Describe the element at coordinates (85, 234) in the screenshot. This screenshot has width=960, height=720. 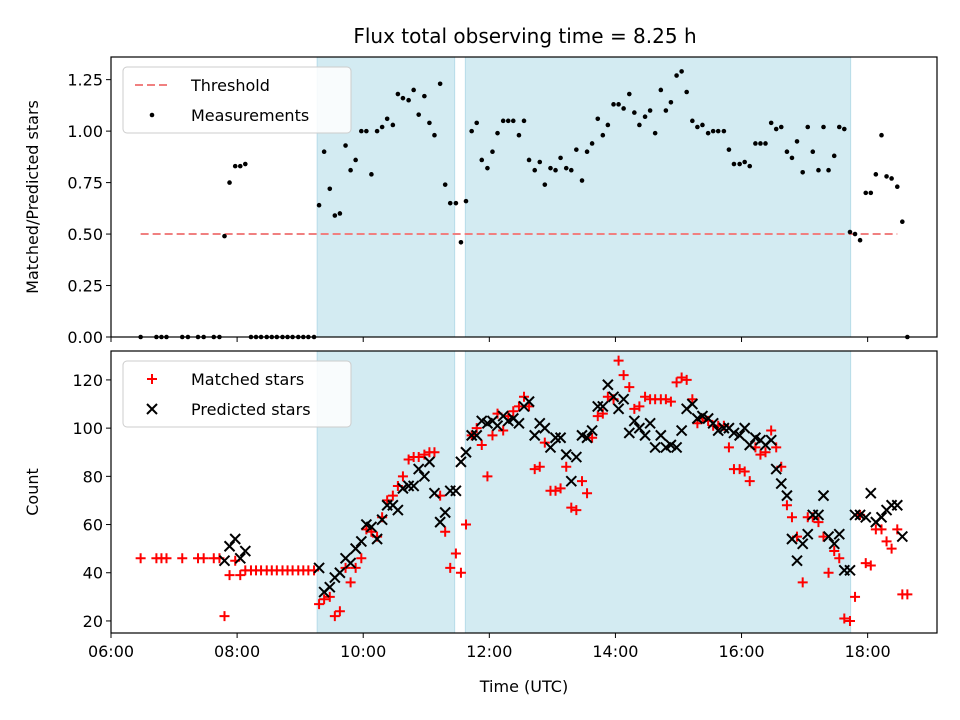
I see `y-tick-label: 0.50` at that location.